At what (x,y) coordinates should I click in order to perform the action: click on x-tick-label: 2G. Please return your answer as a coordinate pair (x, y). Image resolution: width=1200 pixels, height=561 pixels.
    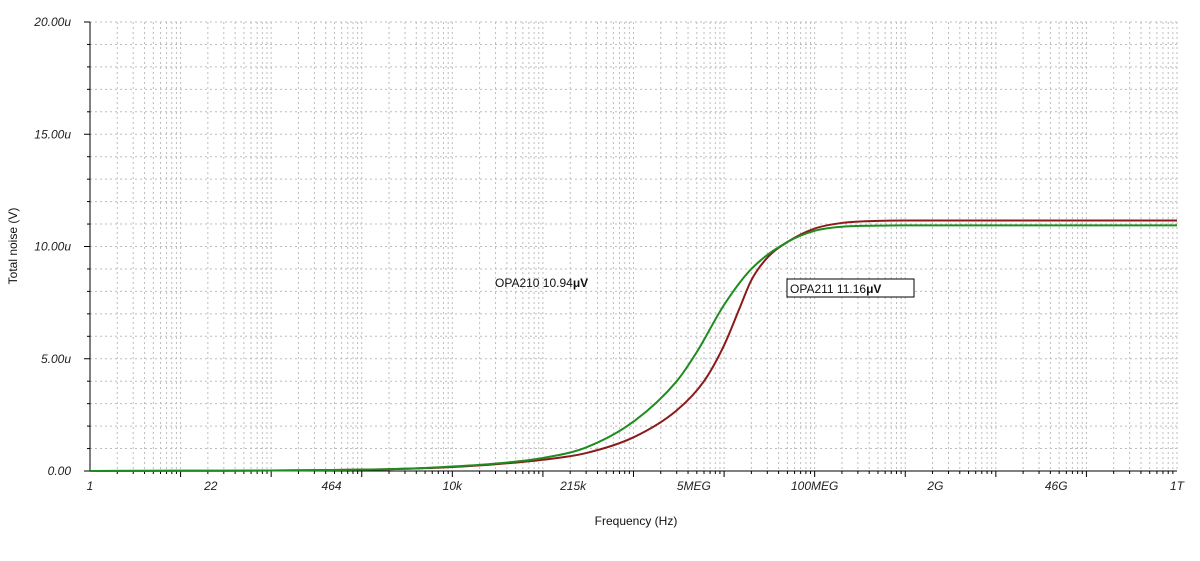
    Looking at the image, I should click on (934, 486).